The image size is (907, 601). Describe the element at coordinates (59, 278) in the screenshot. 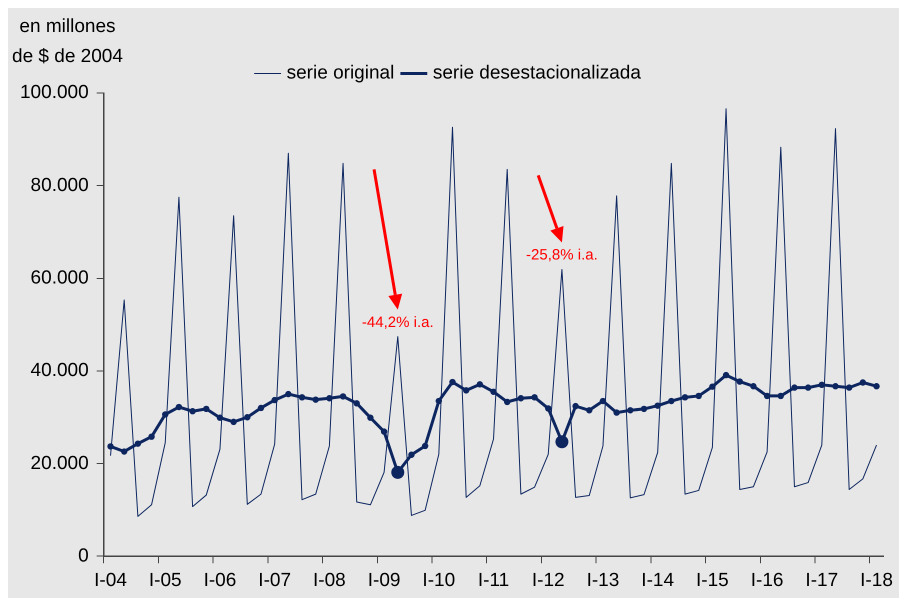

I see `y-tick-label: 60.000` at that location.